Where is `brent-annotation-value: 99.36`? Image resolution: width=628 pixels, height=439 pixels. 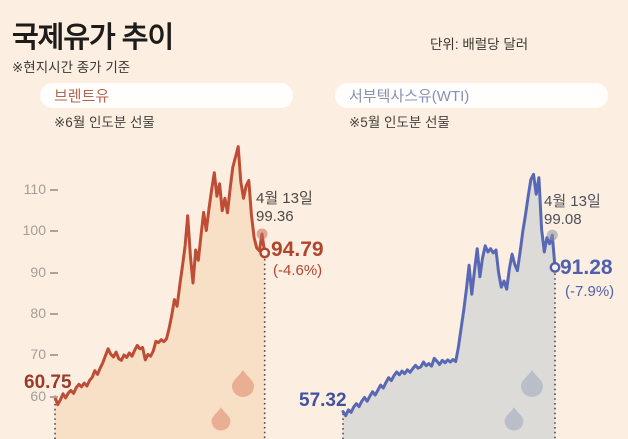
brent-annotation-value: 99.36 is located at coordinates (275, 216).